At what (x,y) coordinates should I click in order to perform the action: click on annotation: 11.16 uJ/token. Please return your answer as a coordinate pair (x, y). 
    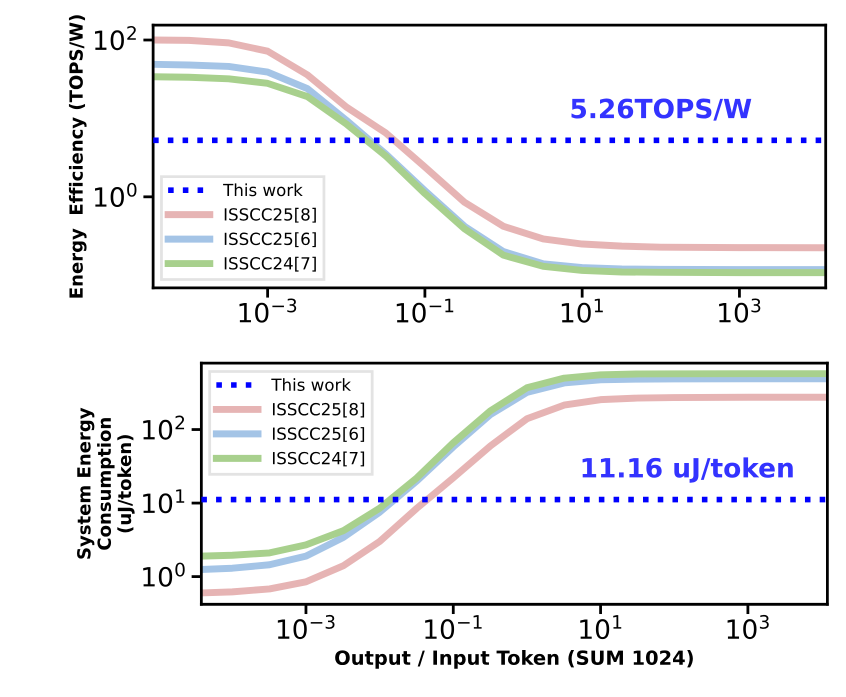
    Looking at the image, I should click on (687, 470).